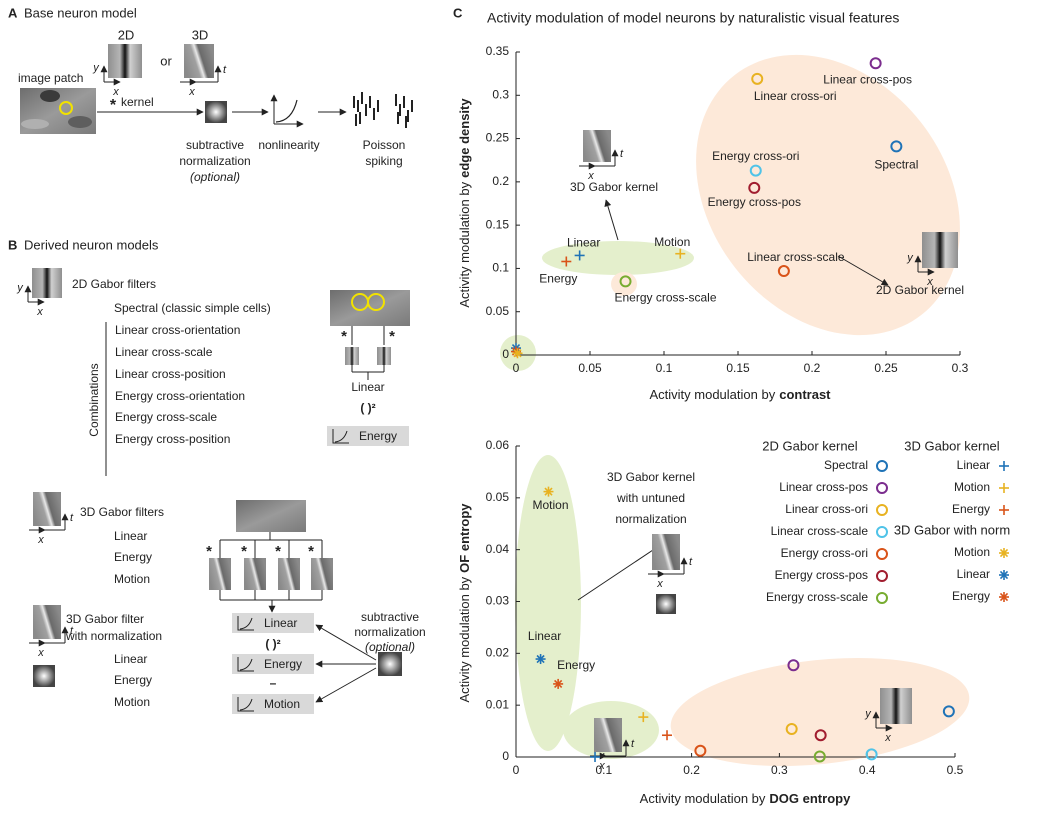 The height and width of the screenshot is (813, 1050). Describe the element at coordinates (122, 512) in the screenshot. I see `label: 3D Gabor filters` at that location.